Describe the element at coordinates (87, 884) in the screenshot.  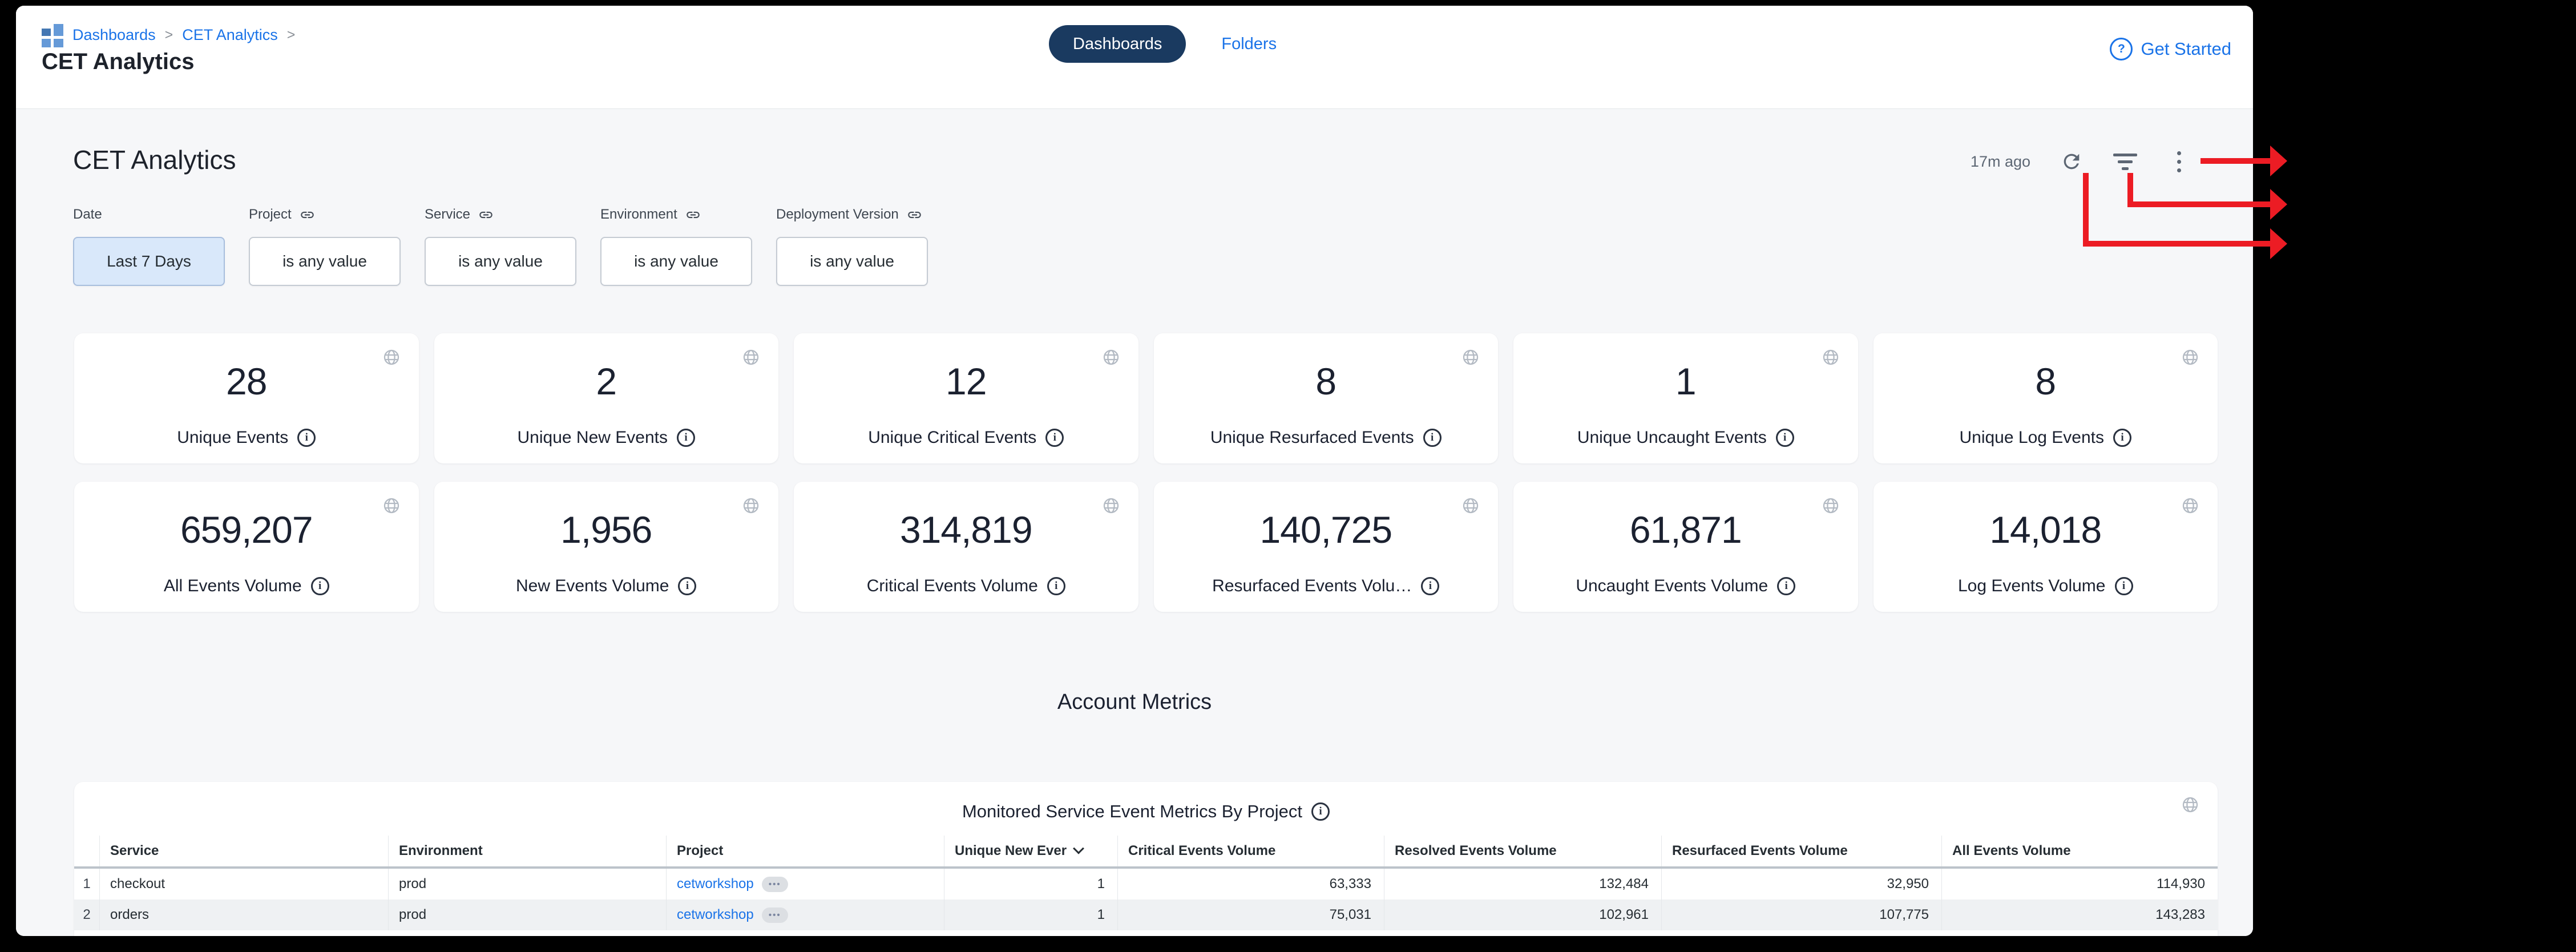
I see `row-number: 1` at that location.